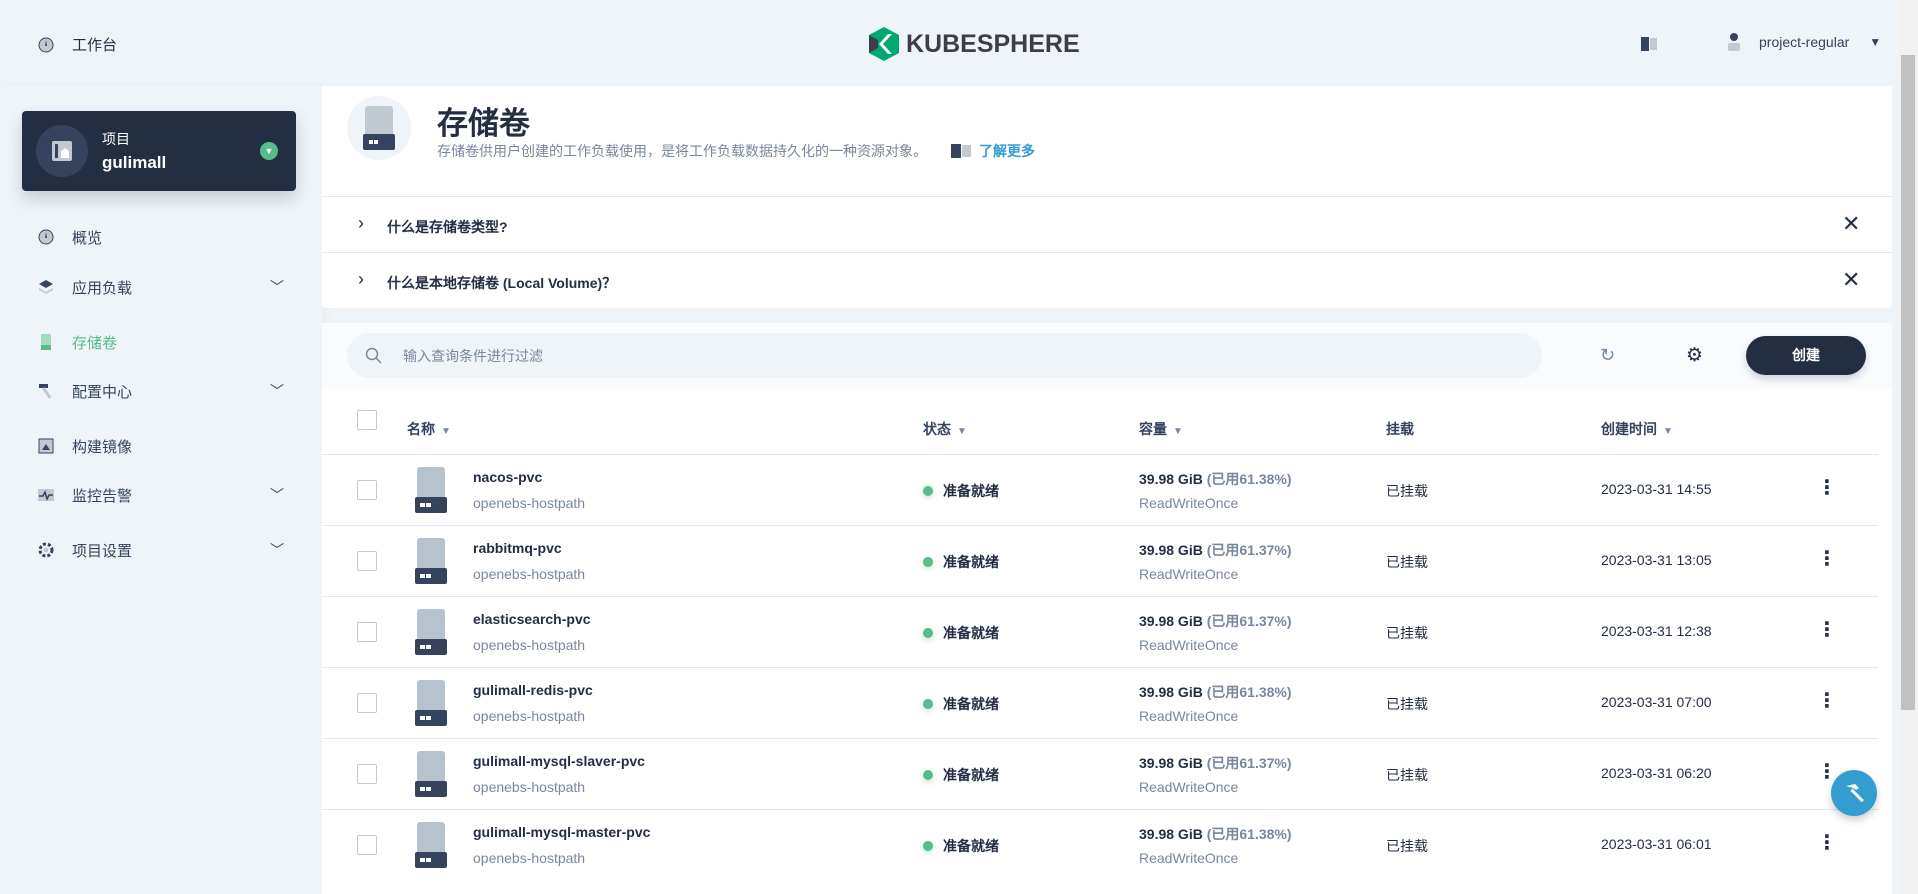 Image resolution: width=1918 pixels, height=894 pixels. Describe the element at coordinates (473, 355) in the screenshot. I see `search-placeholder: 输入查询条件进行过滤` at that location.